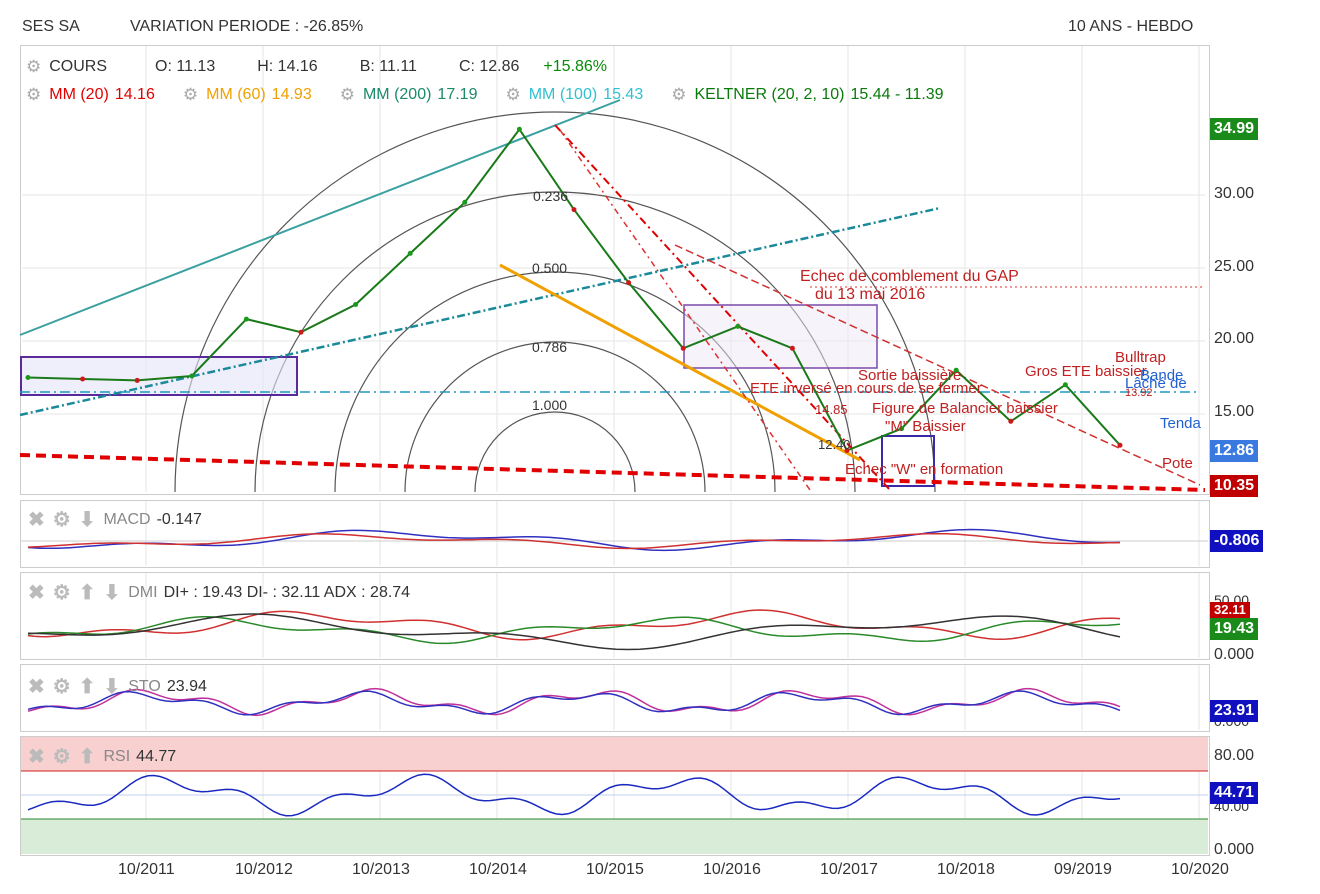  I want to click on annotation-lache: Lâché de, so click(1156, 383).